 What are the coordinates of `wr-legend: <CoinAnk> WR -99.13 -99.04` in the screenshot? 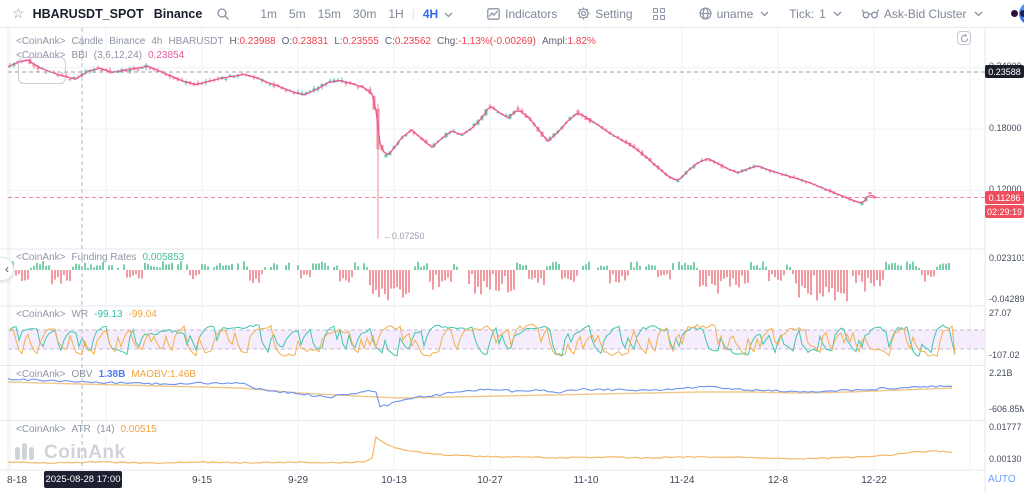 It's located at (86, 314).